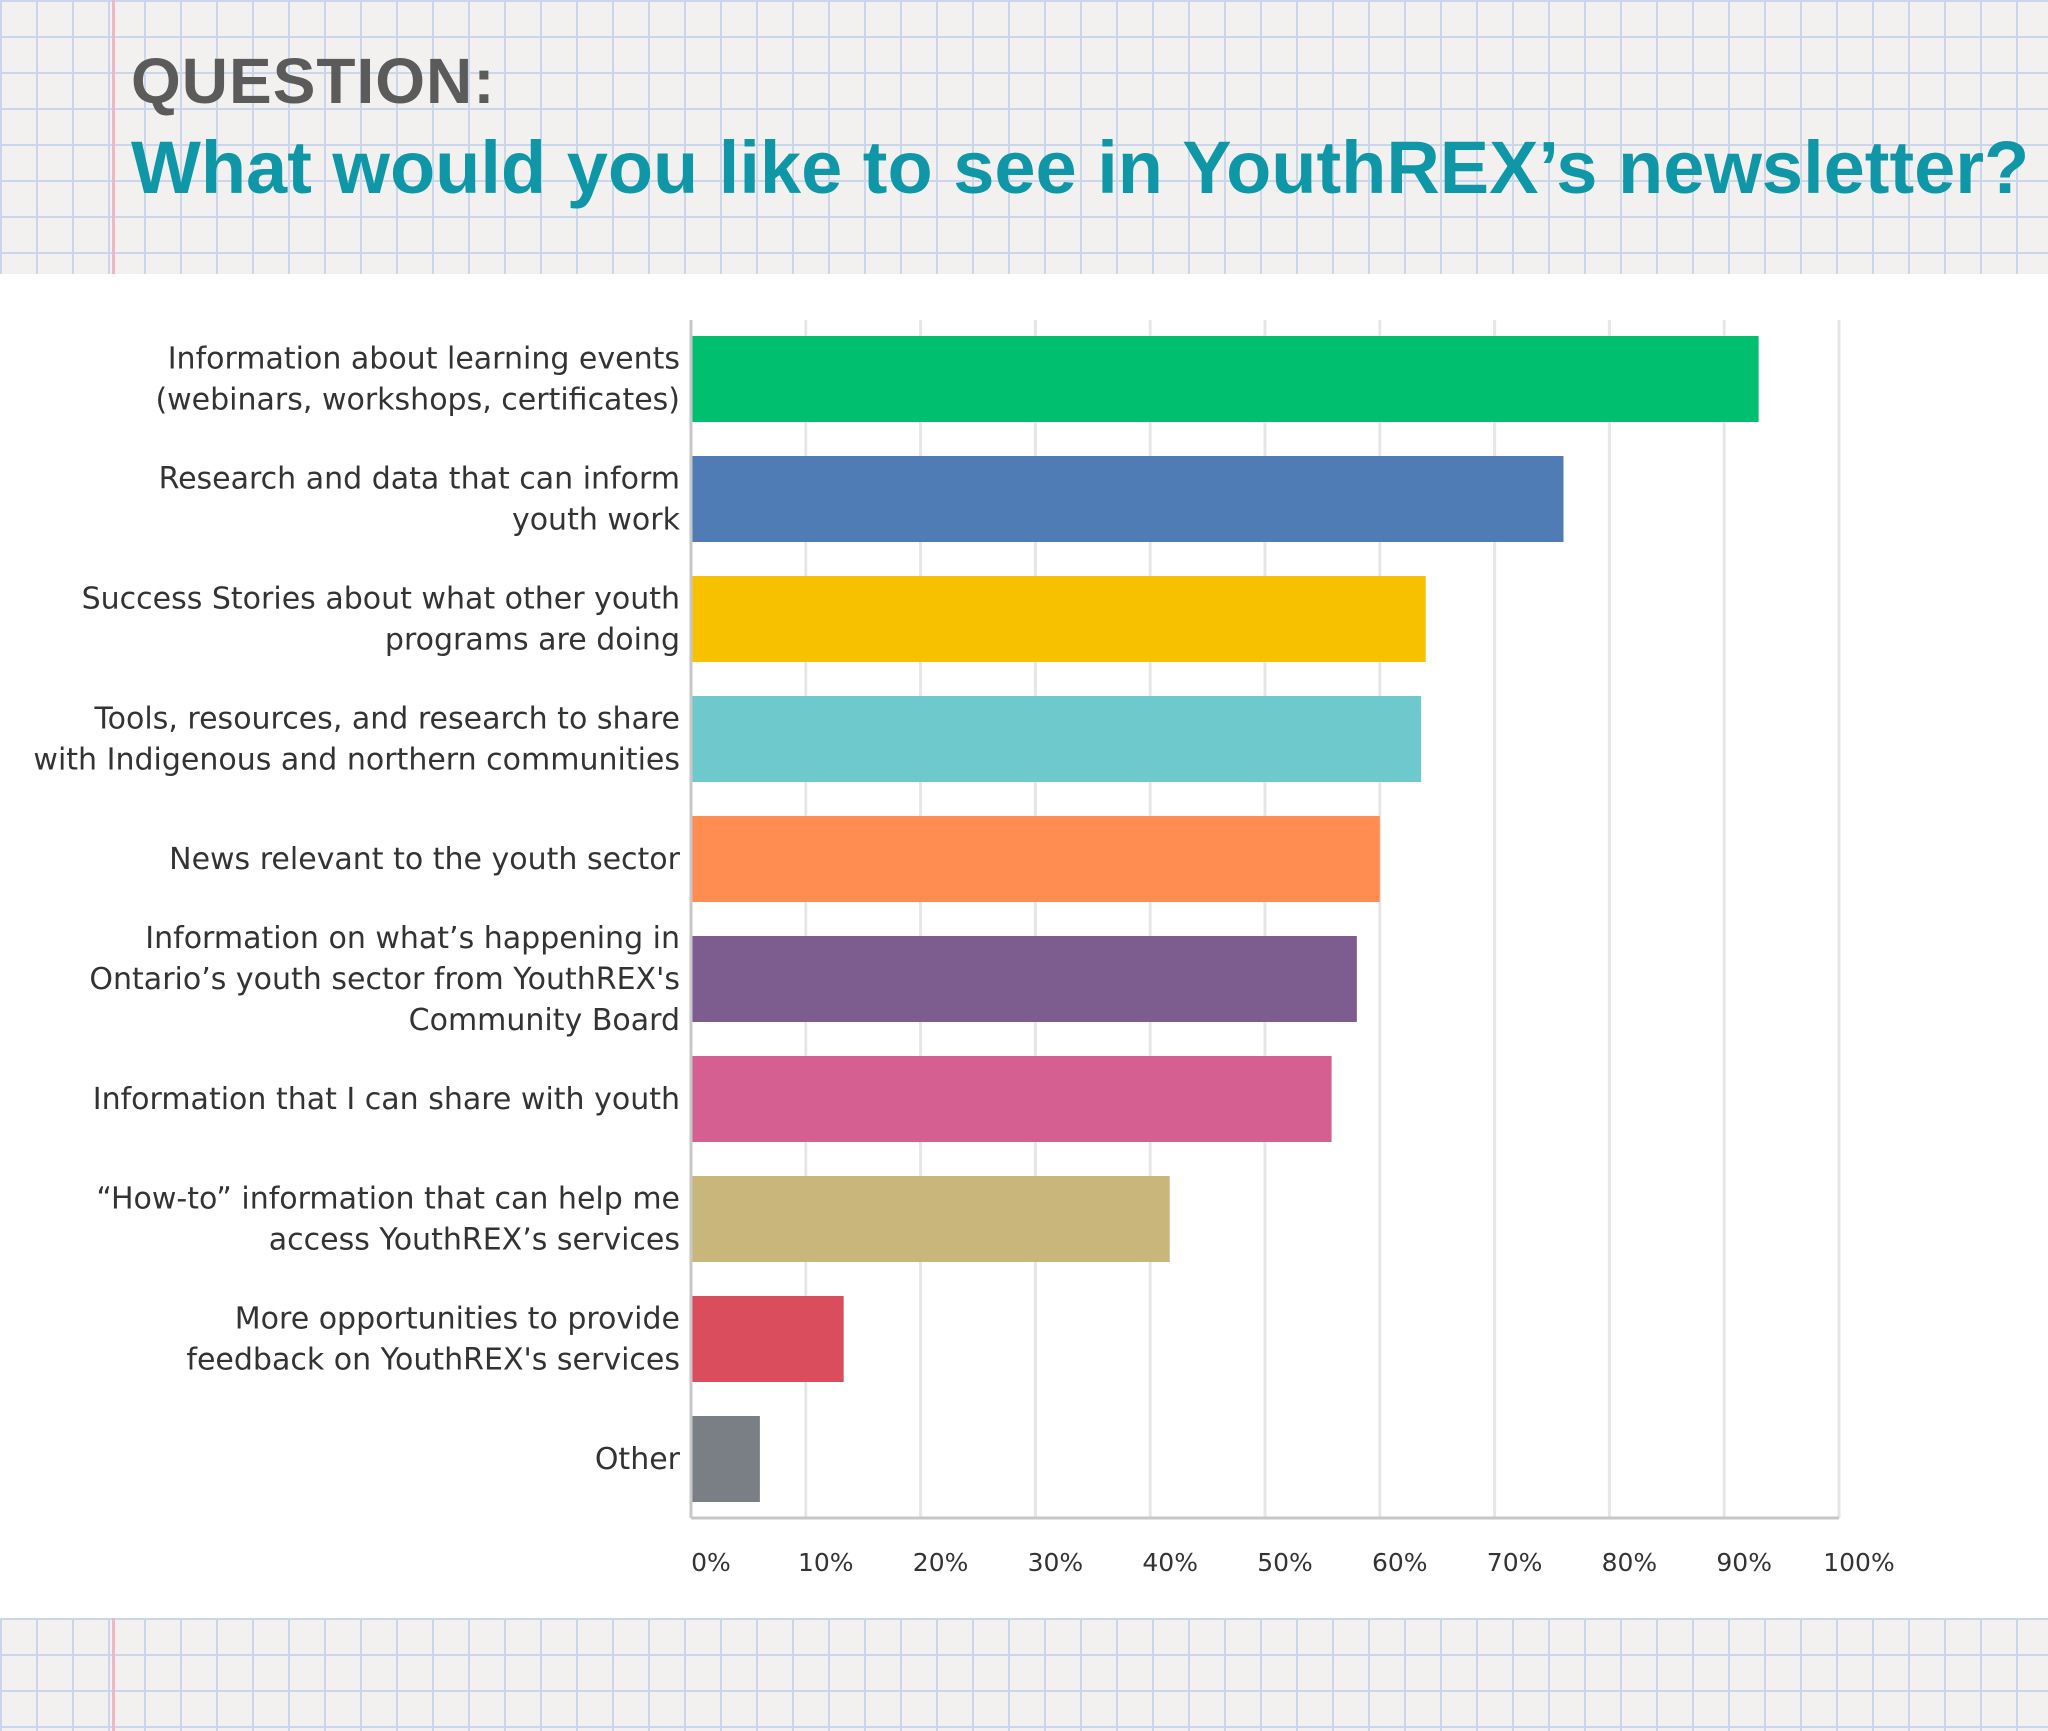  I want to click on x-tick-label: 90%, so click(1744, 1562).